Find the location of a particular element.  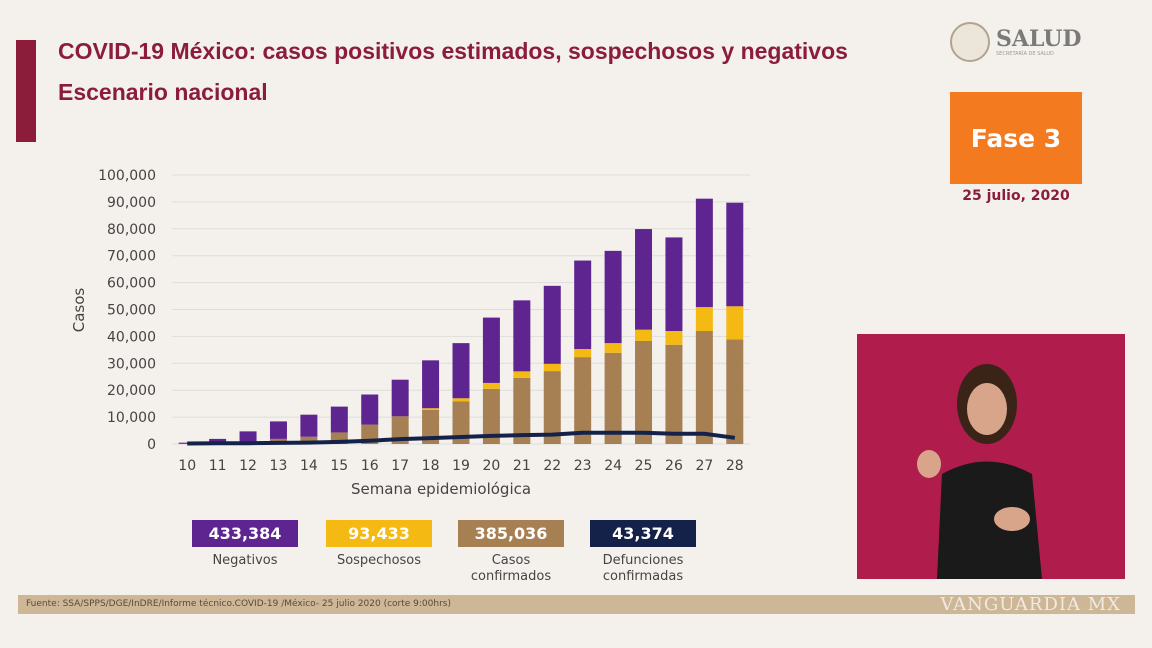

y-tick-label: 50,000 is located at coordinates (131, 311).